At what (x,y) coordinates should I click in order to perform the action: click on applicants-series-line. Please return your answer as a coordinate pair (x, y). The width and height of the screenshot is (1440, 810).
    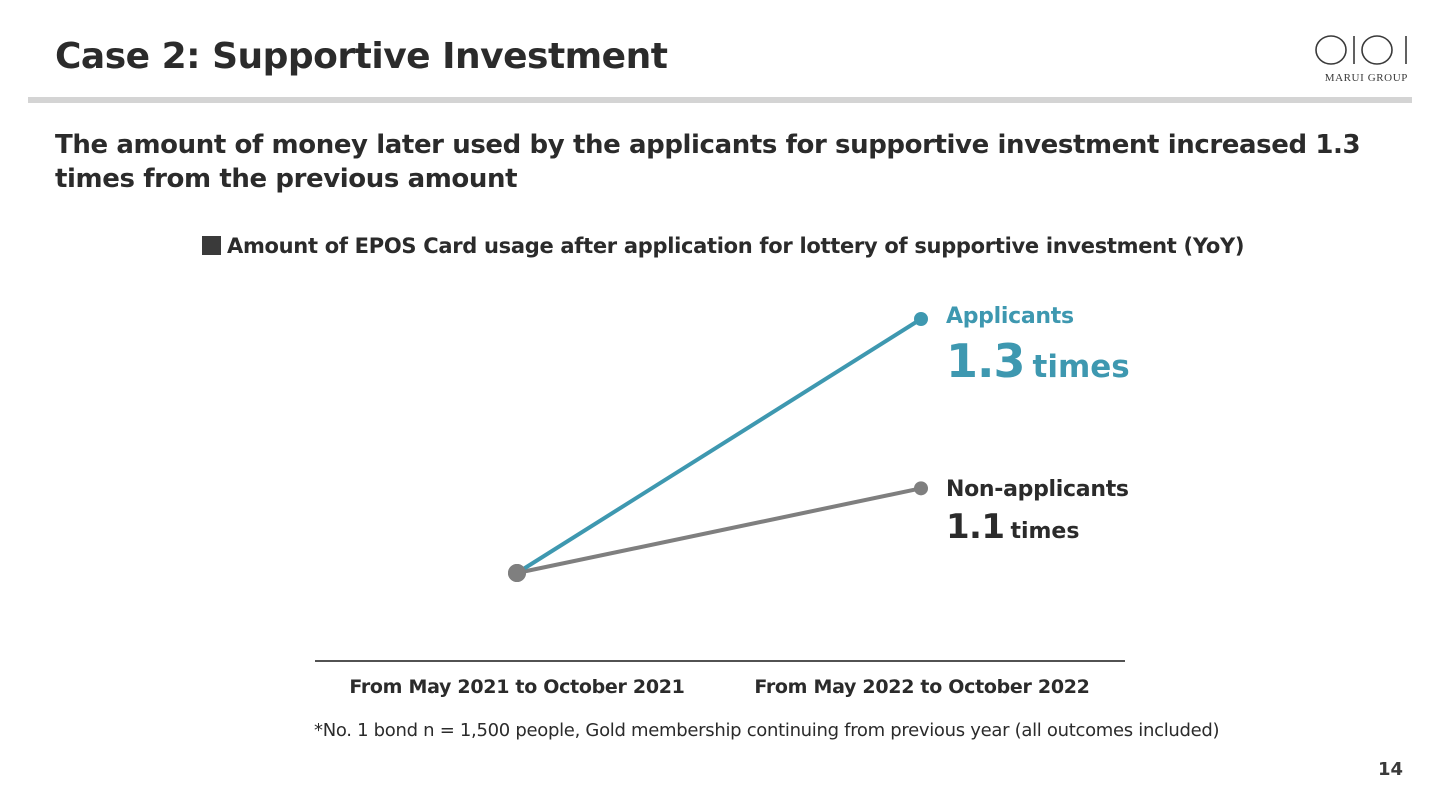
    Looking at the image, I should click on (719, 446).